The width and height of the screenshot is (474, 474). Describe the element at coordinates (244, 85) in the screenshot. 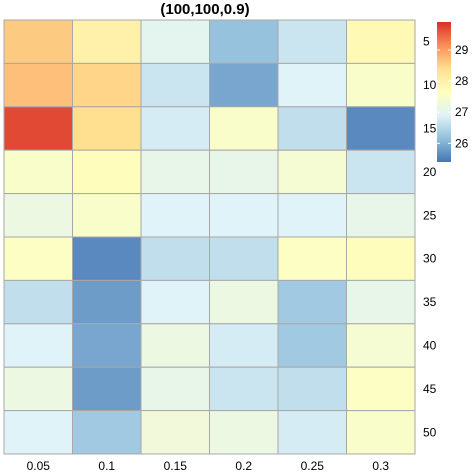

I see `heatmap-cell-r10-c0.2` at that location.